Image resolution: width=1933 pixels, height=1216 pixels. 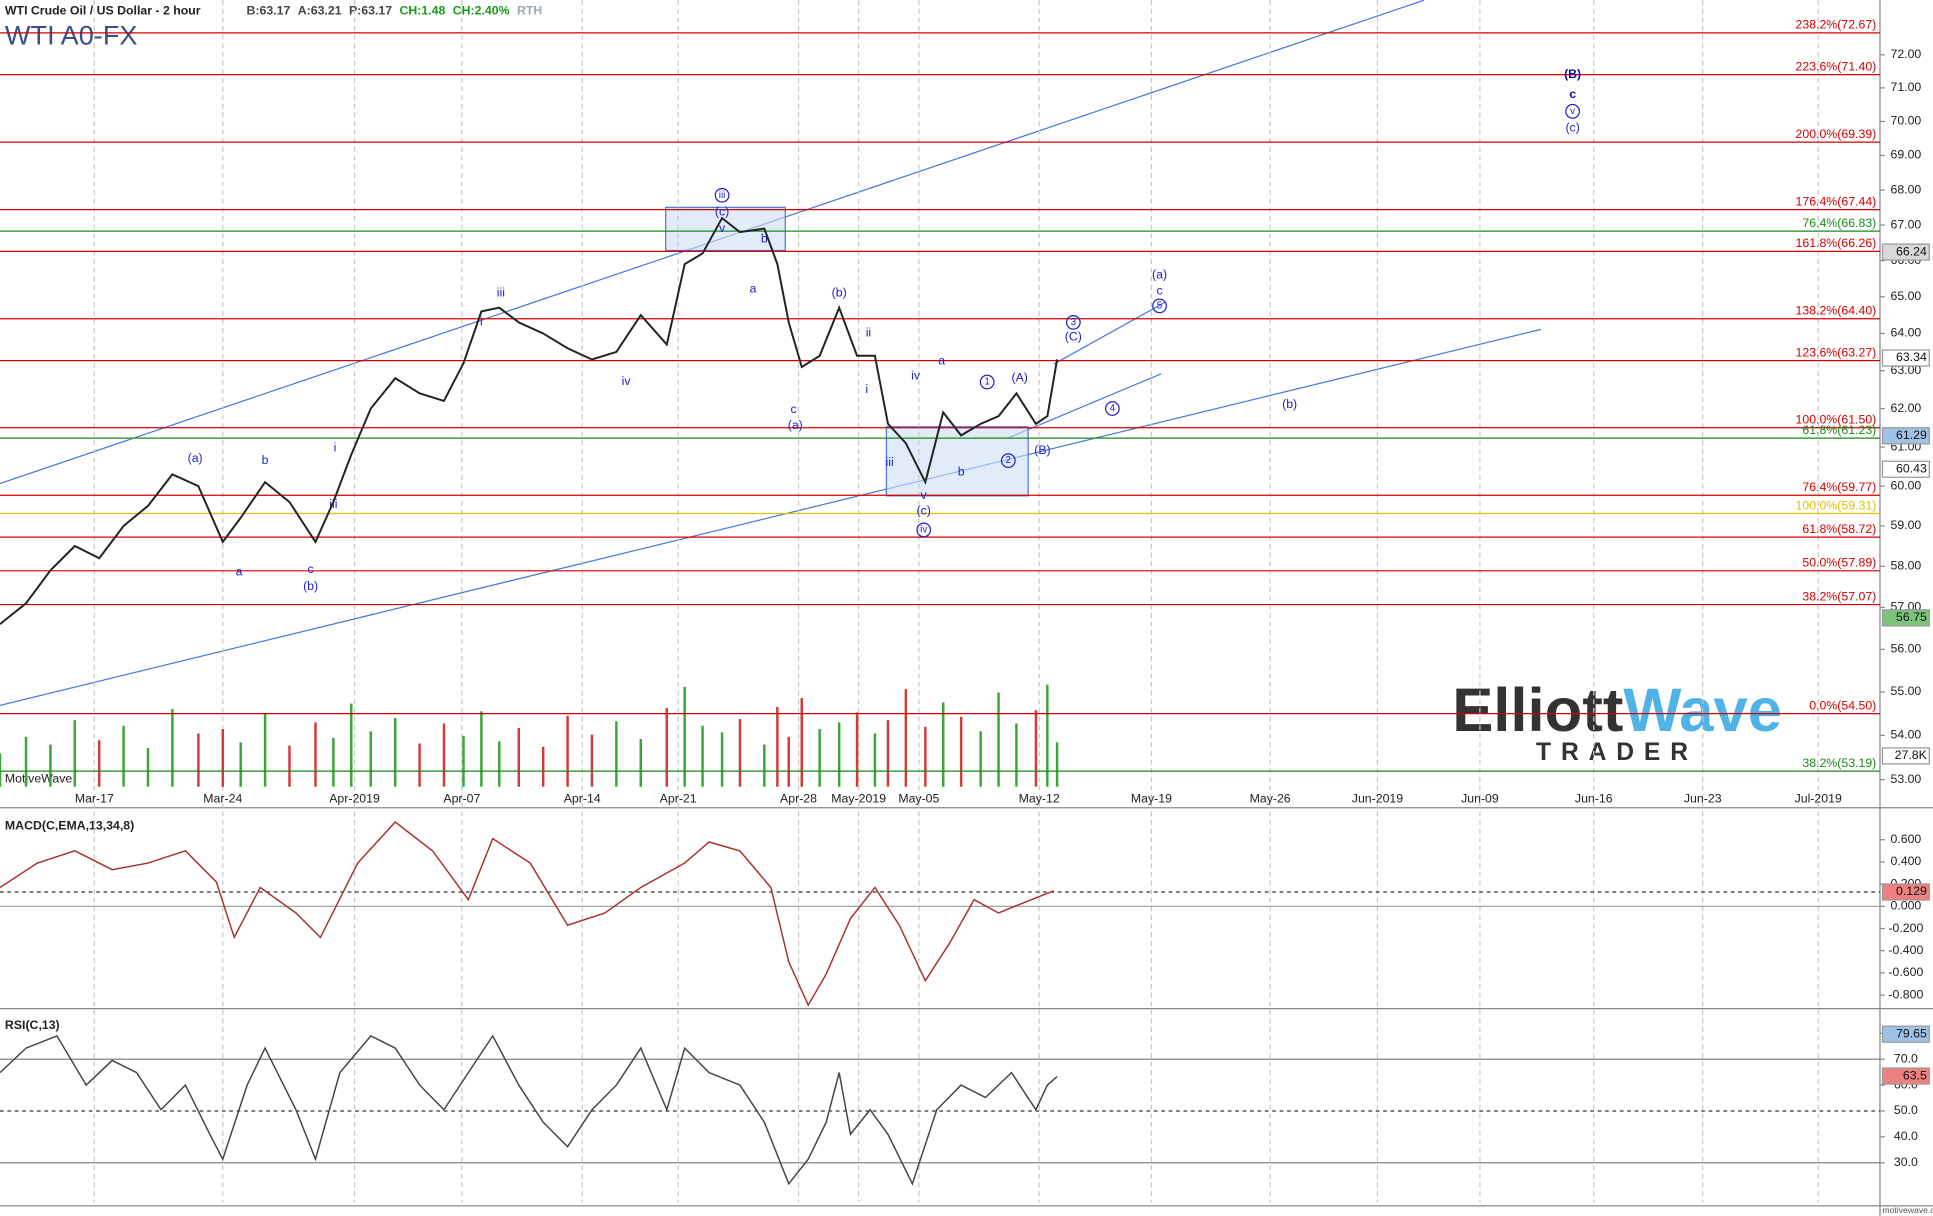 What do you see at coordinates (858, 798) in the screenshot?
I see `x-tick-label: May-2019` at bounding box center [858, 798].